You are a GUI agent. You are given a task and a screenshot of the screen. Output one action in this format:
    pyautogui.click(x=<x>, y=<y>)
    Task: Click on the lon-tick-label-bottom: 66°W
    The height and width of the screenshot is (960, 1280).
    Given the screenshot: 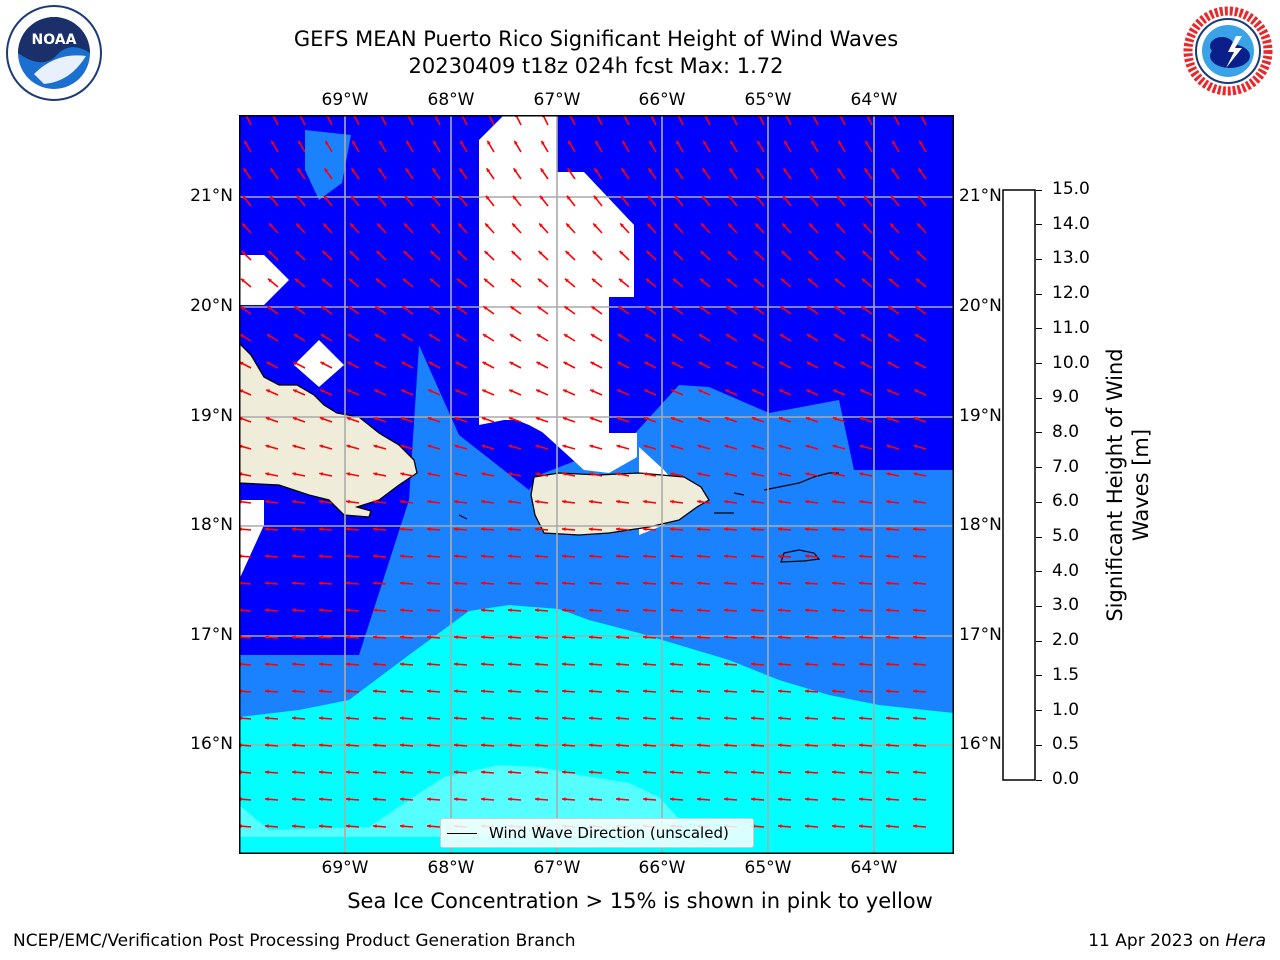 What is the action you would take?
    pyautogui.click(x=662, y=868)
    